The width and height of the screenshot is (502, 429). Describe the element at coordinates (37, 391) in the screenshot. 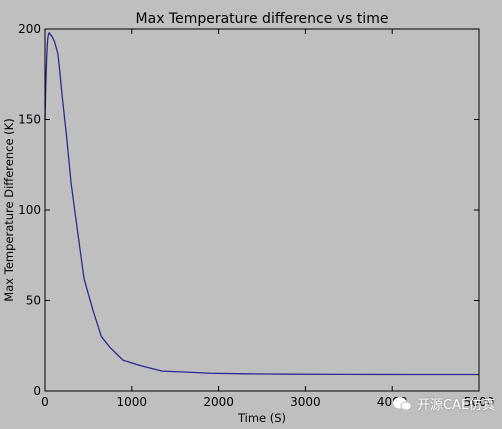

I see `y-tick-label: 0` at that location.